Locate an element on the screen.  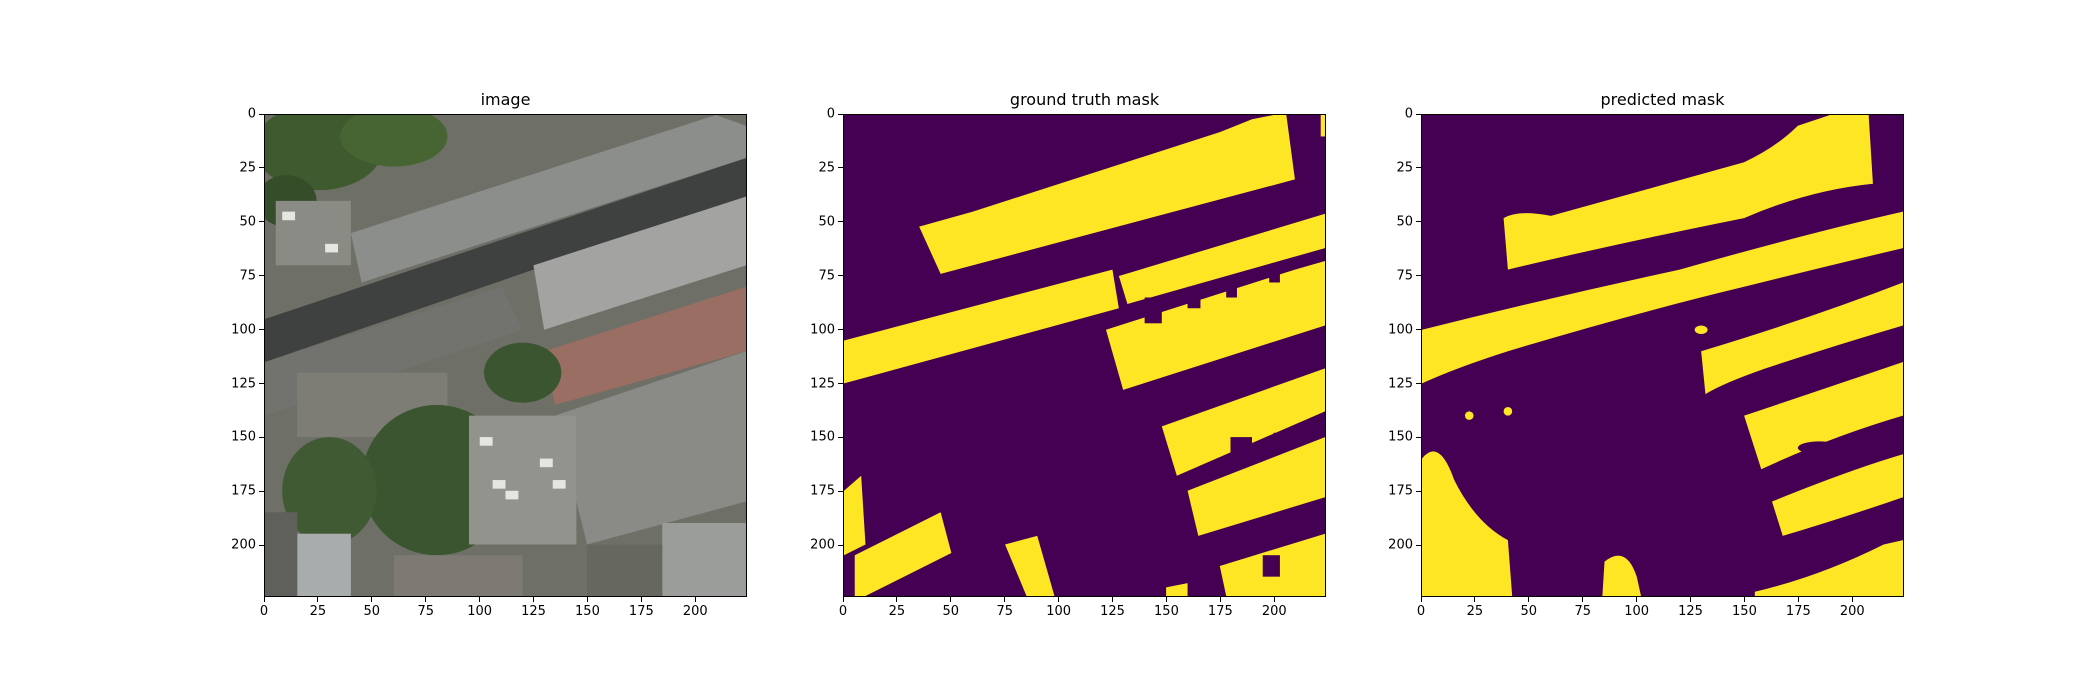
image-x-tick-label: 200 is located at coordinates (695, 611).